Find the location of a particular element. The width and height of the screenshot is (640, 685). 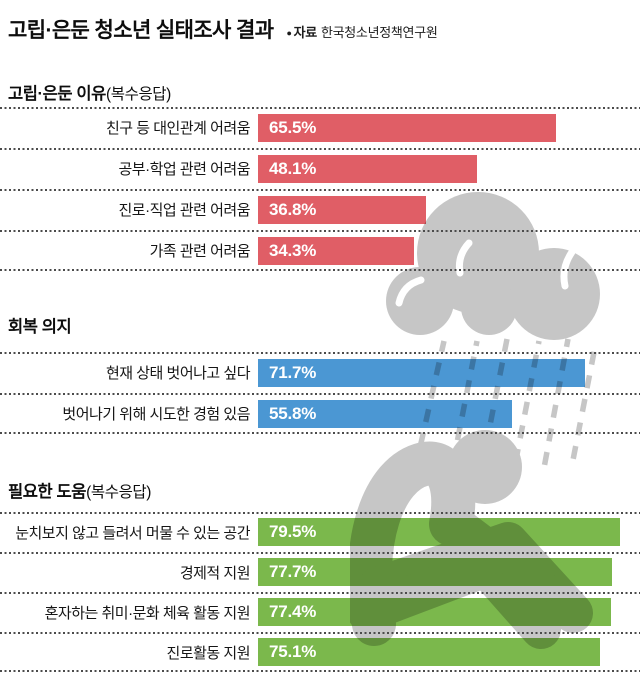

category-label: 진로활동 지원 is located at coordinates (208, 653).